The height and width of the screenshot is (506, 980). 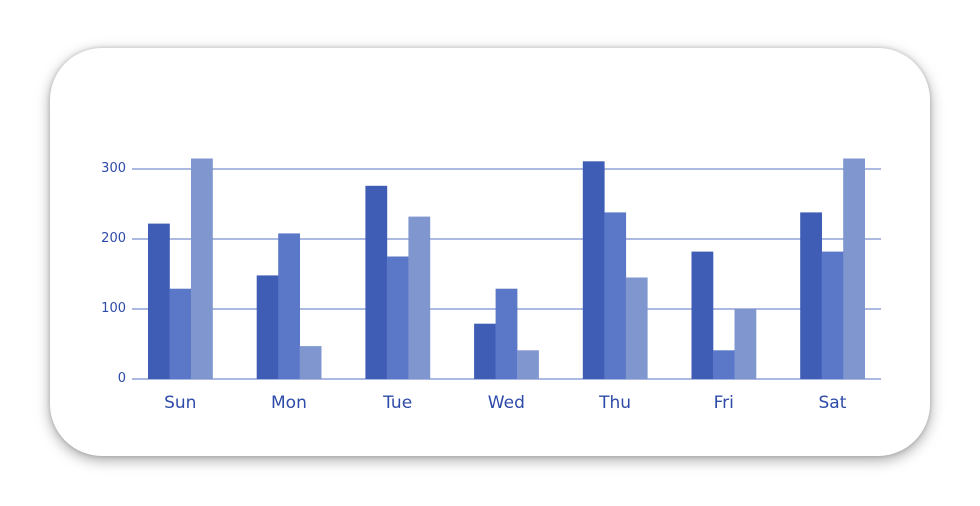 I want to click on y-tick-label: 0, so click(x=122, y=378).